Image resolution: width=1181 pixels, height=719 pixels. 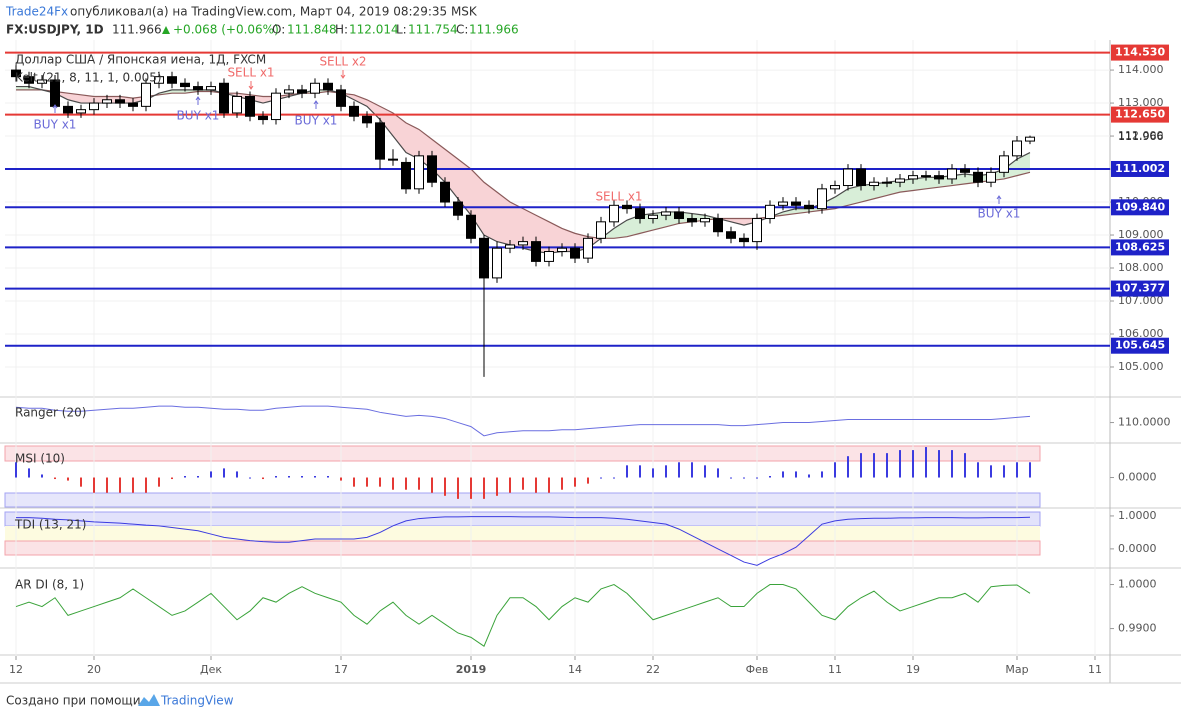 I want to click on y-tick-label: 0.9900, so click(x=1137, y=628).